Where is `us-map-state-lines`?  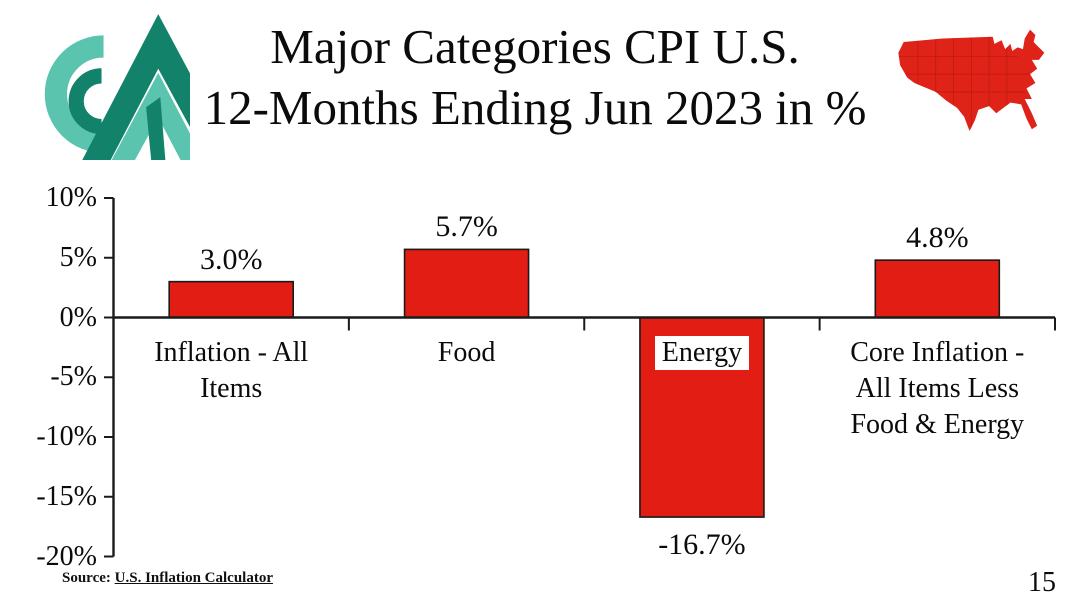
us-map-state-lines is located at coordinates (965, 83).